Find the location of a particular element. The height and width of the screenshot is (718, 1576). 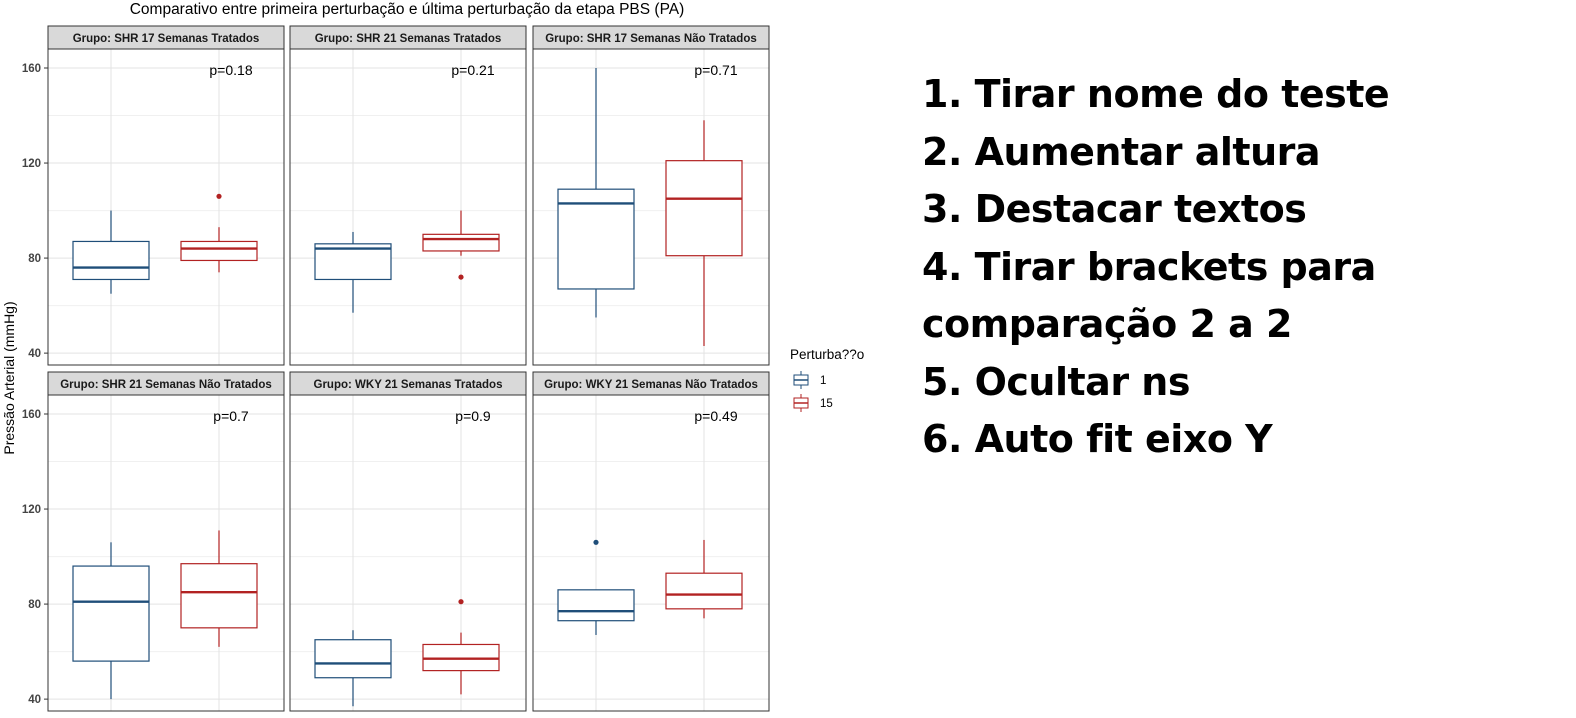

facet-panel: Grupo: SHR 17 Semanas Não Tratados p=0.71 is located at coordinates (651, 195).